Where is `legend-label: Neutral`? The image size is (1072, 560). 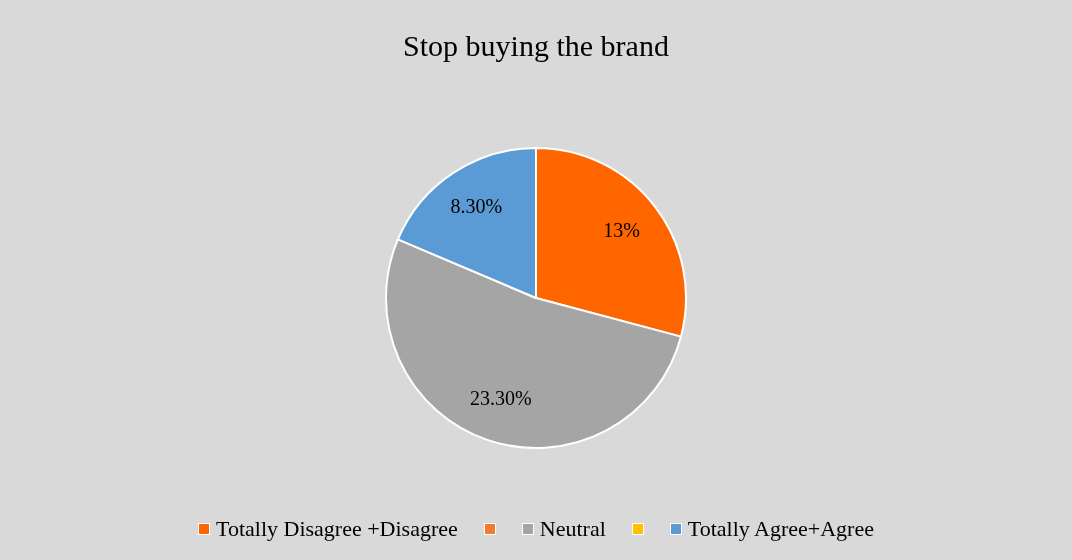 legend-label: Neutral is located at coordinates (572, 529).